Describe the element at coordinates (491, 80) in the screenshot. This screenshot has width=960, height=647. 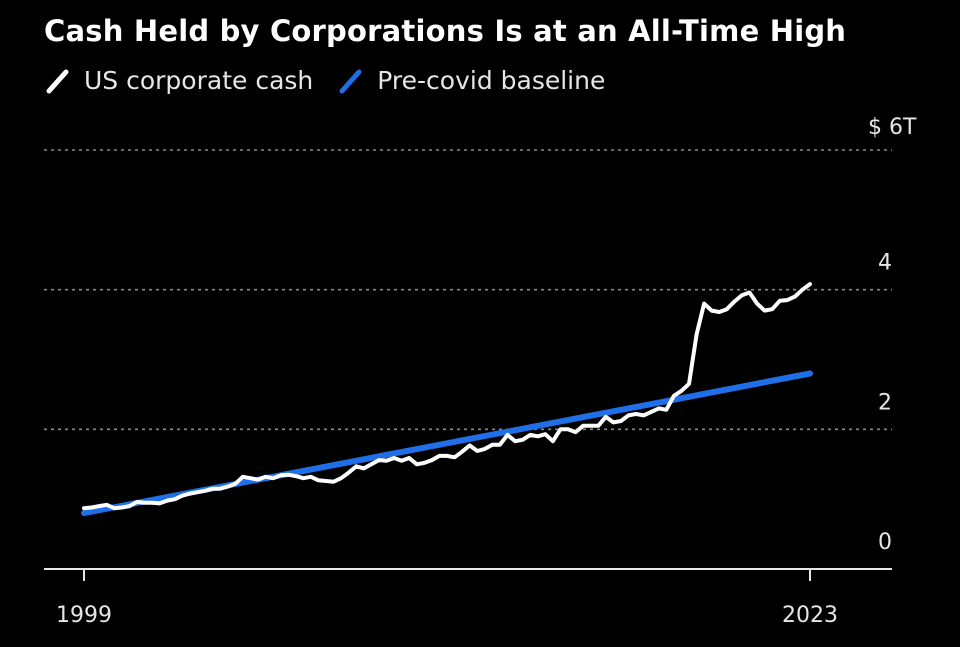
I see `legend-label-baseline: Pre-covid baseline` at that location.